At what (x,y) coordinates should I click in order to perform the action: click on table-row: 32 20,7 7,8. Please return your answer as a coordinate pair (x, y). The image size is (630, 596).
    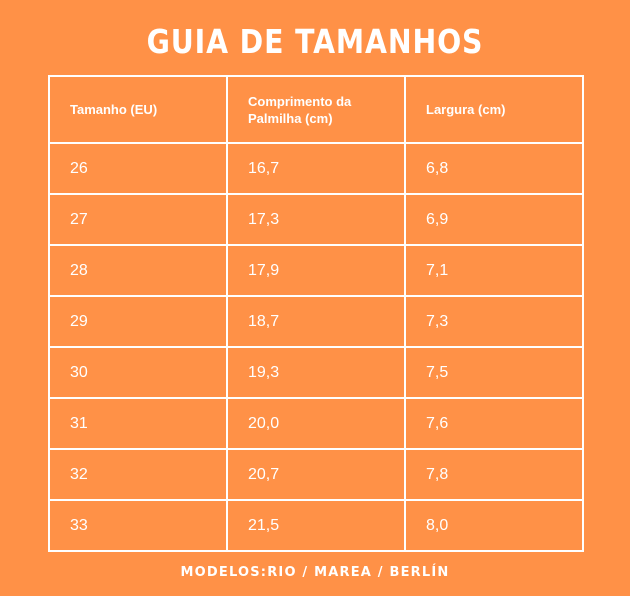
    Looking at the image, I should click on (316, 474).